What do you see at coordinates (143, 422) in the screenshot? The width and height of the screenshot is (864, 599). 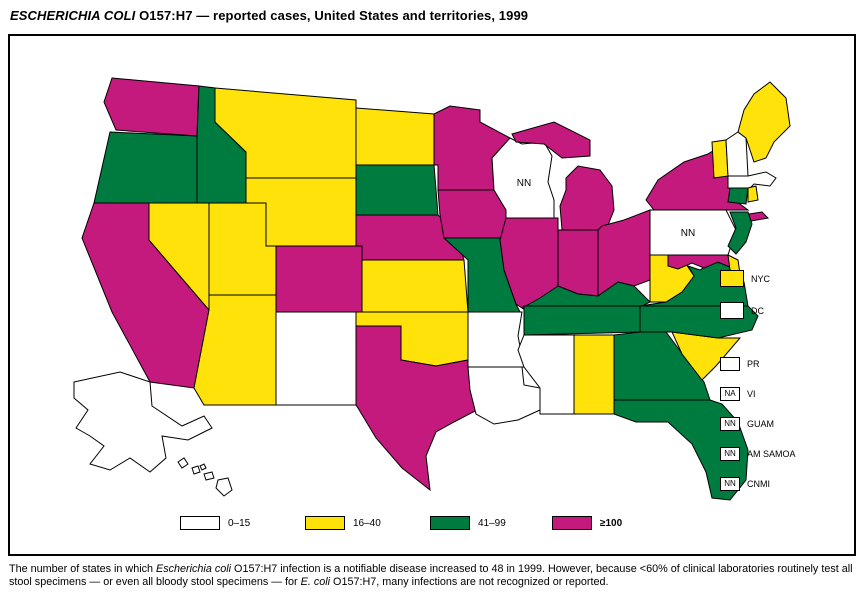 I see `state-AK` at bounding box center [143, 422].